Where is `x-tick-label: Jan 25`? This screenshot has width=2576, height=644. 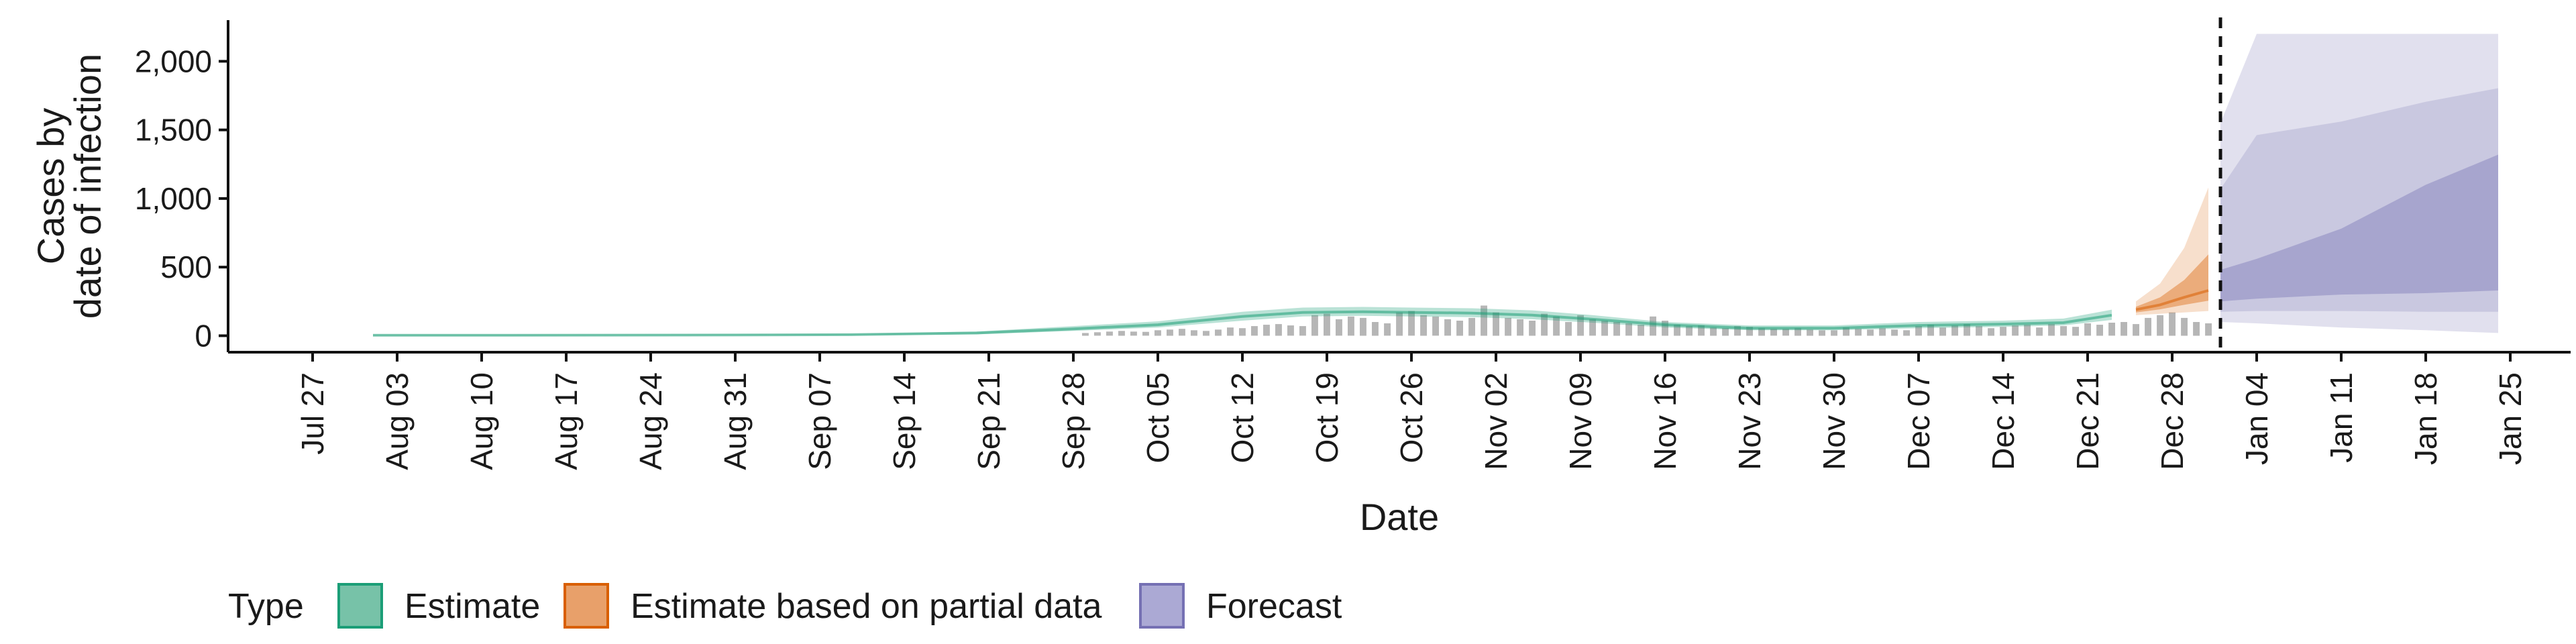 x-tick-label: Jan 25 is located at coordinates (2510, 418).